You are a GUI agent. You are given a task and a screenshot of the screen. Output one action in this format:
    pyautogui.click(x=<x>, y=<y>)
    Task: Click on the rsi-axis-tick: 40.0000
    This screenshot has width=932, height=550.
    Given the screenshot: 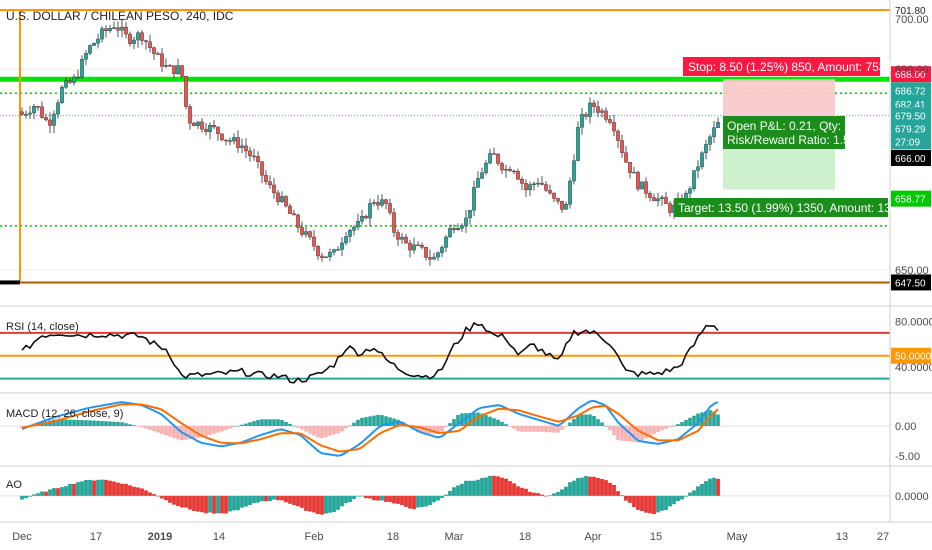 What is the action you would take?
    pyautogui.click(x=913, y=368)
    